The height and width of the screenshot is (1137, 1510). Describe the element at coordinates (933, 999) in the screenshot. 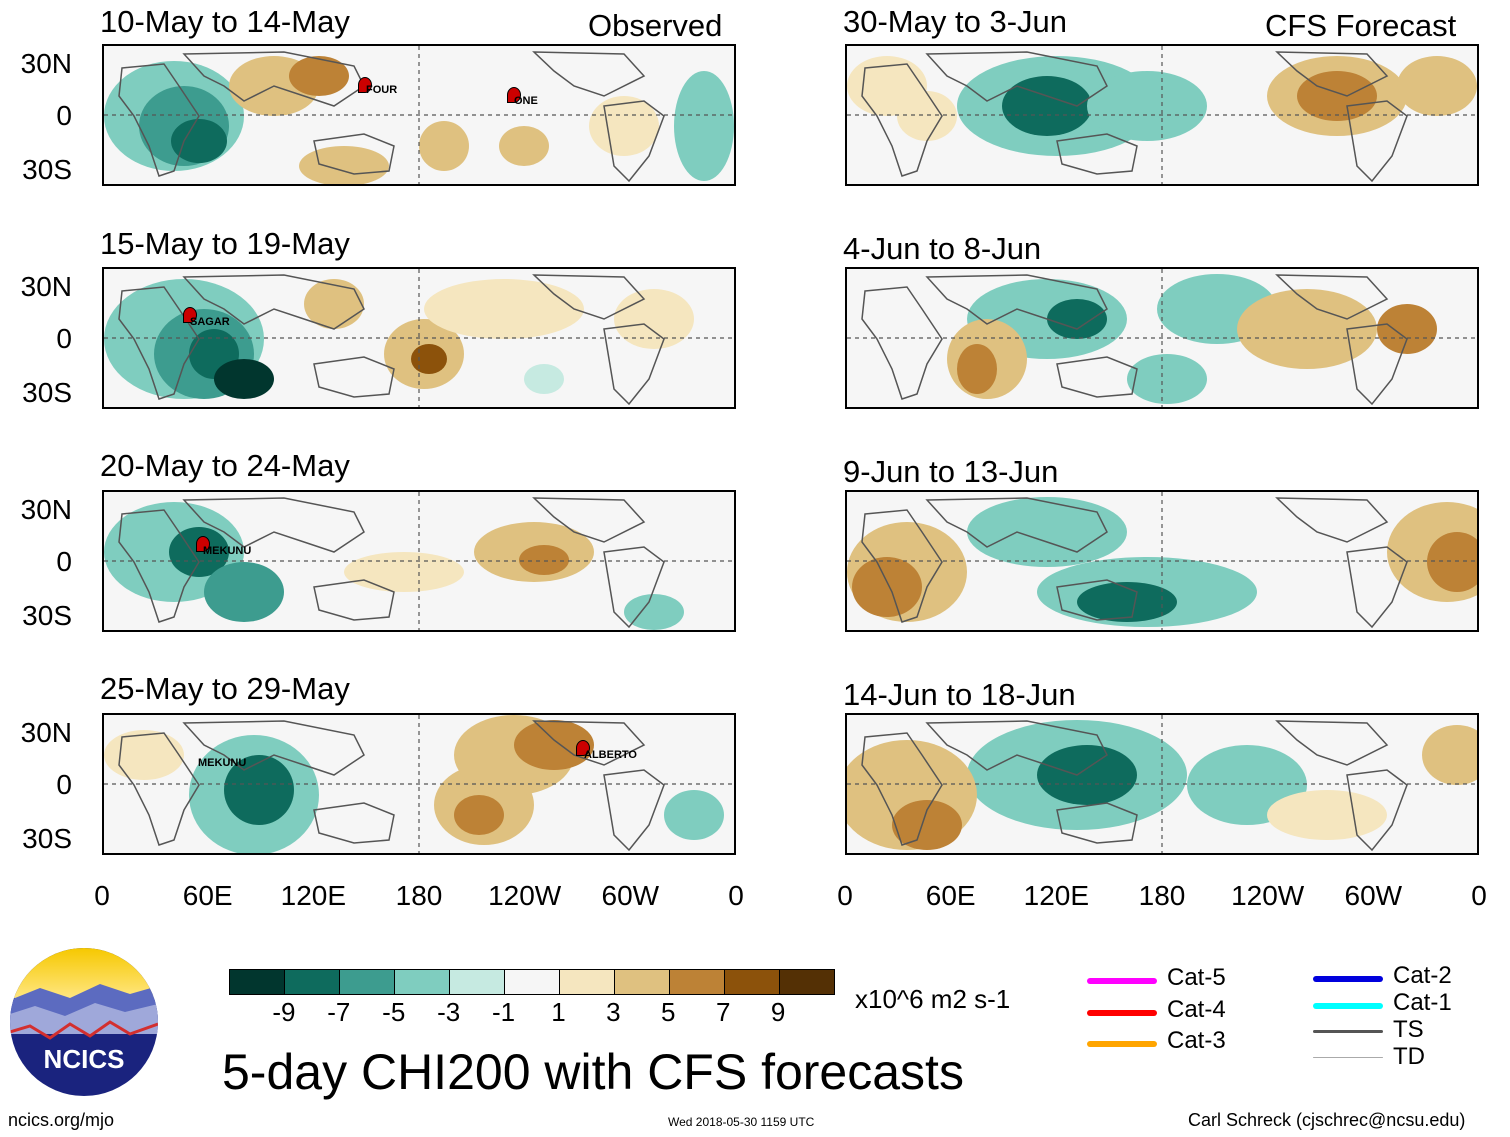

I see `colorbar-units: x10^6 m2 s-1` at that location.